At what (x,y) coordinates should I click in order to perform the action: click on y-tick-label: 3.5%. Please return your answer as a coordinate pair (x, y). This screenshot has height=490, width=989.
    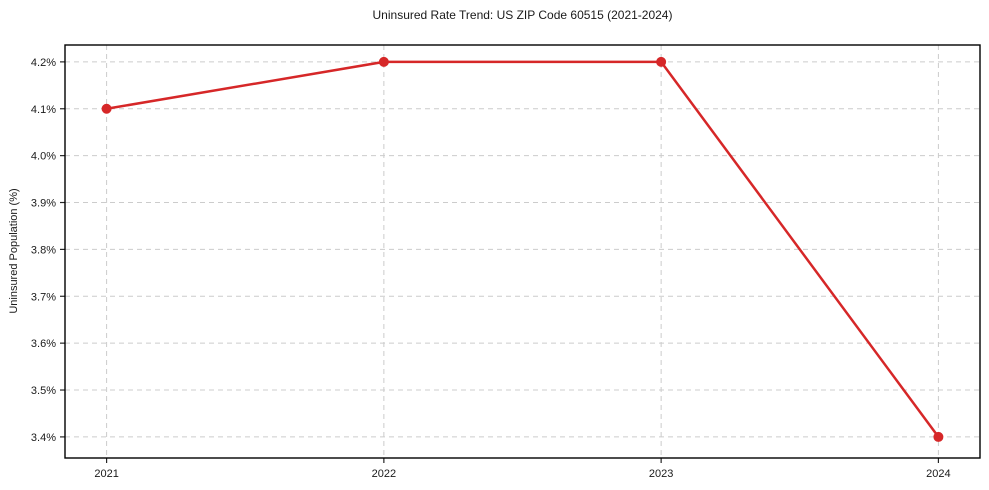
    Looking at the image, I should click on (43, 391).